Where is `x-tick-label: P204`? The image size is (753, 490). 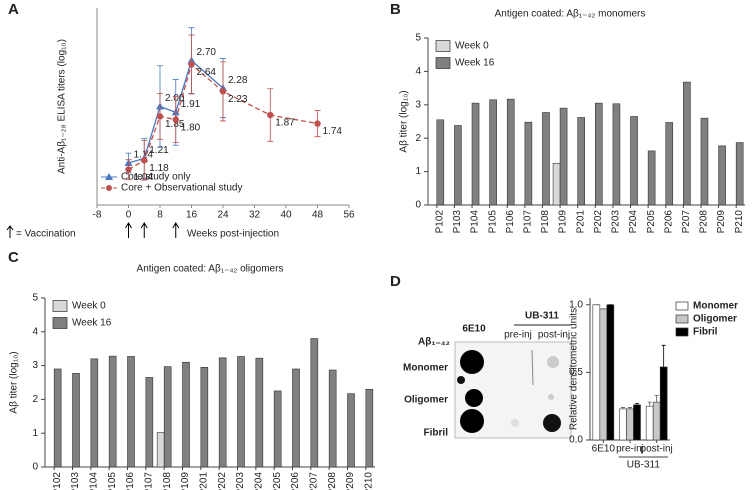
x-tick-label: P204 is located at coordinates (633, 222).